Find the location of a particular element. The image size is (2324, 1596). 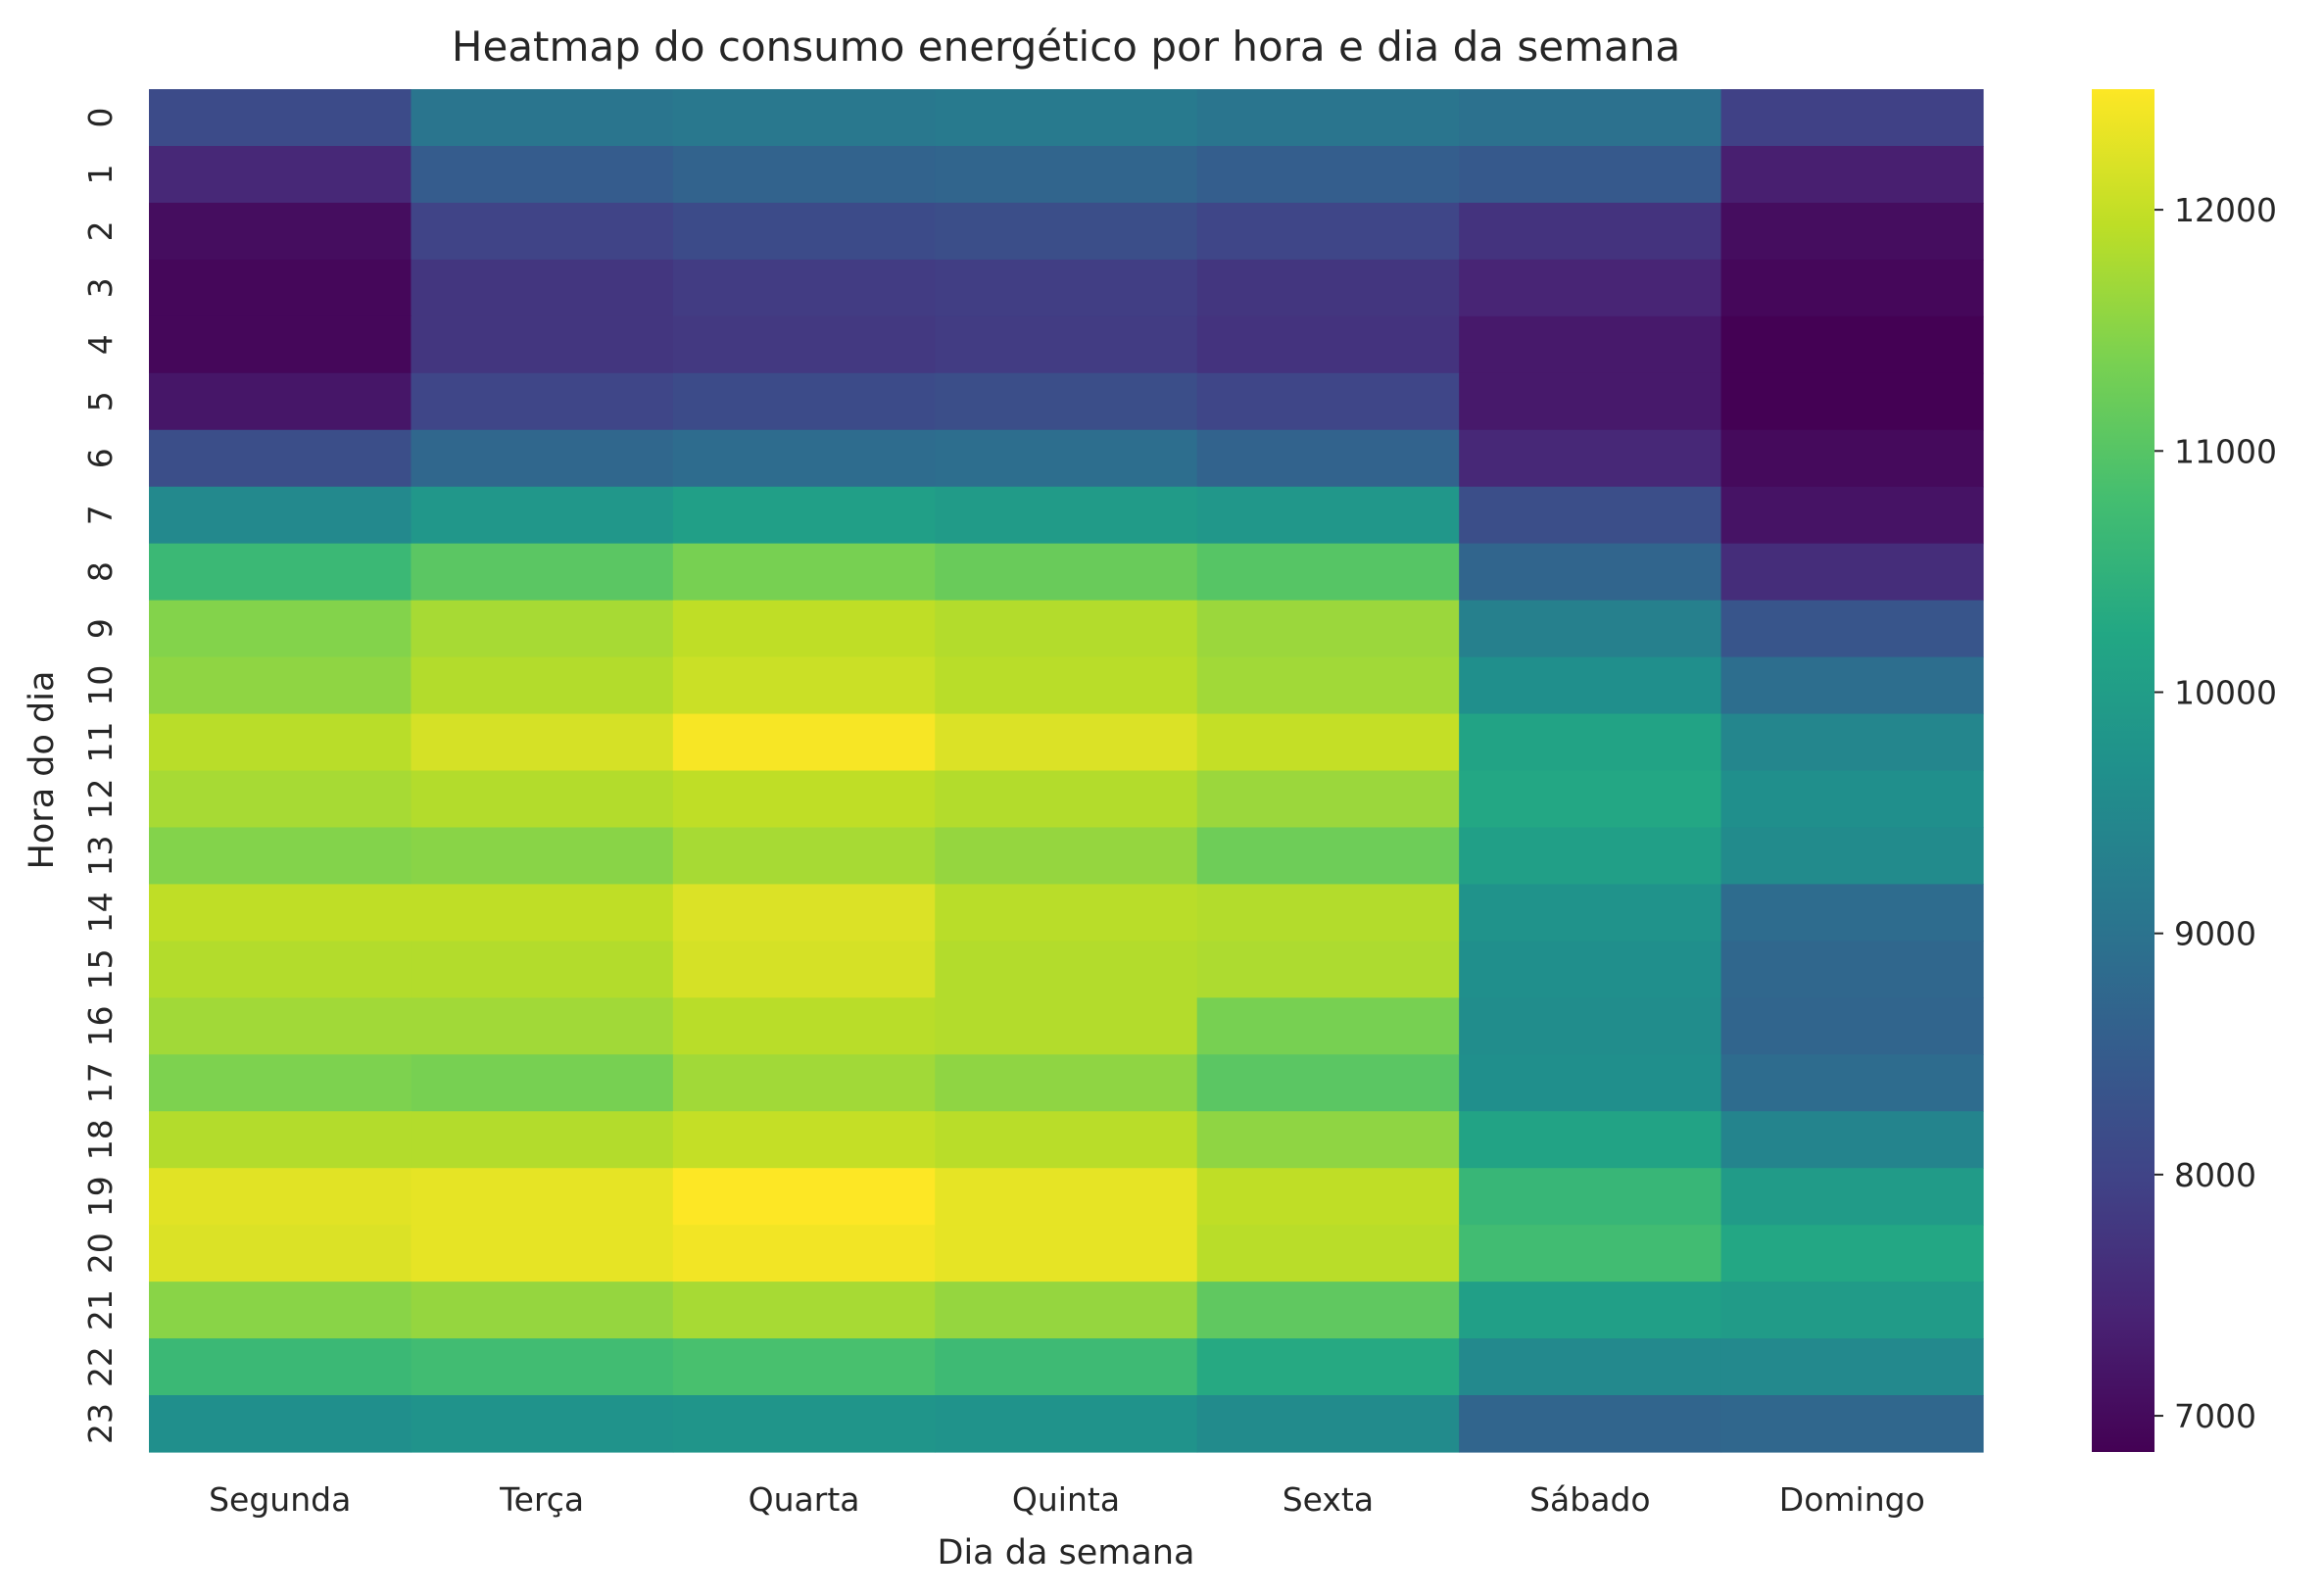

y-tick-label: 15 is located at coordinates (100, 969).